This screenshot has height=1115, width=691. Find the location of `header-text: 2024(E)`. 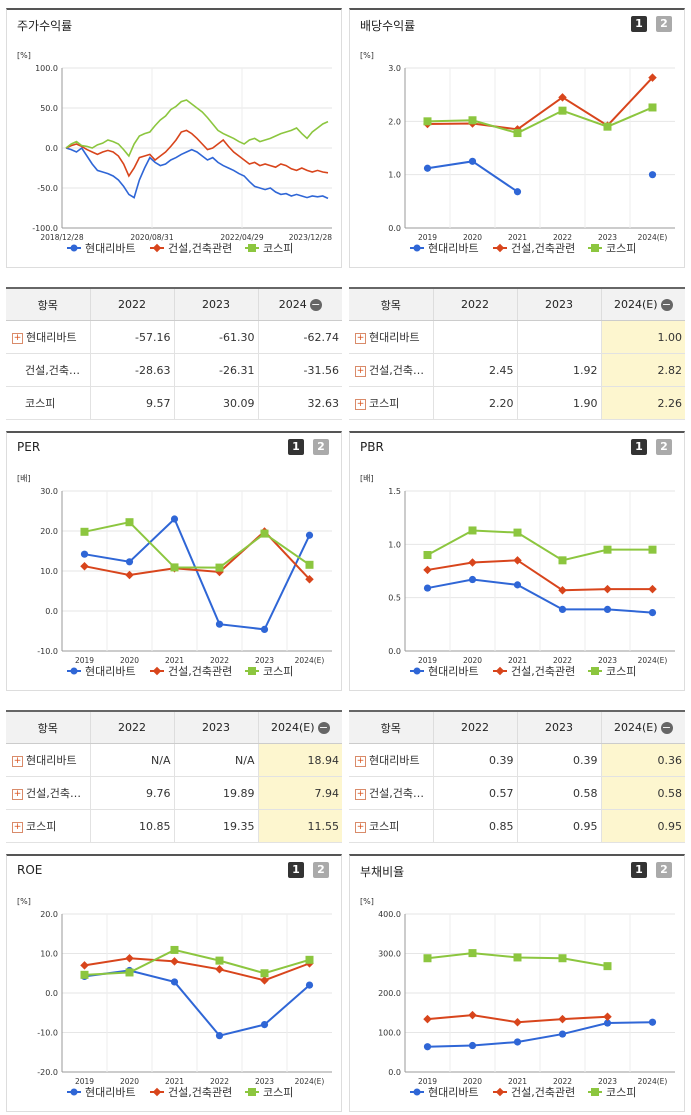

header-text: 2024(E) is located at coordinates (635, 727).